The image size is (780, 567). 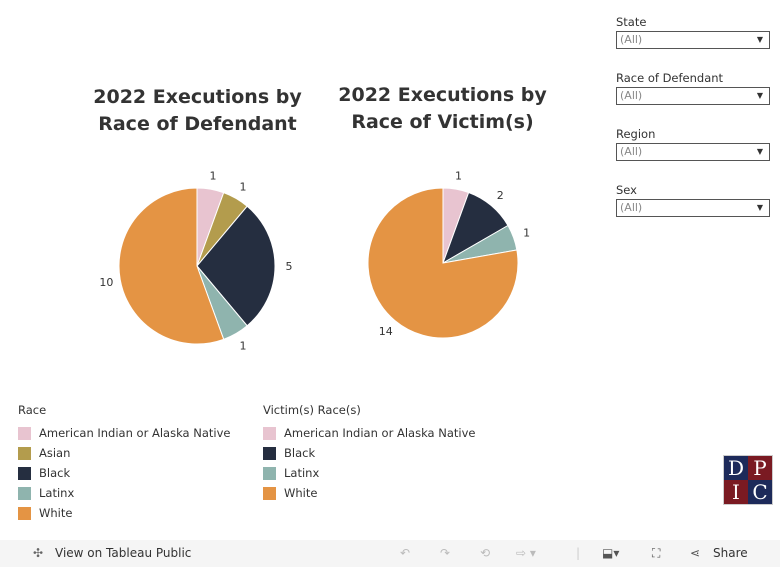 What do you see at coordinates (445, 553) in the screenshot?
I see `redo-icon: ↷` at bounding box center [445, 553].